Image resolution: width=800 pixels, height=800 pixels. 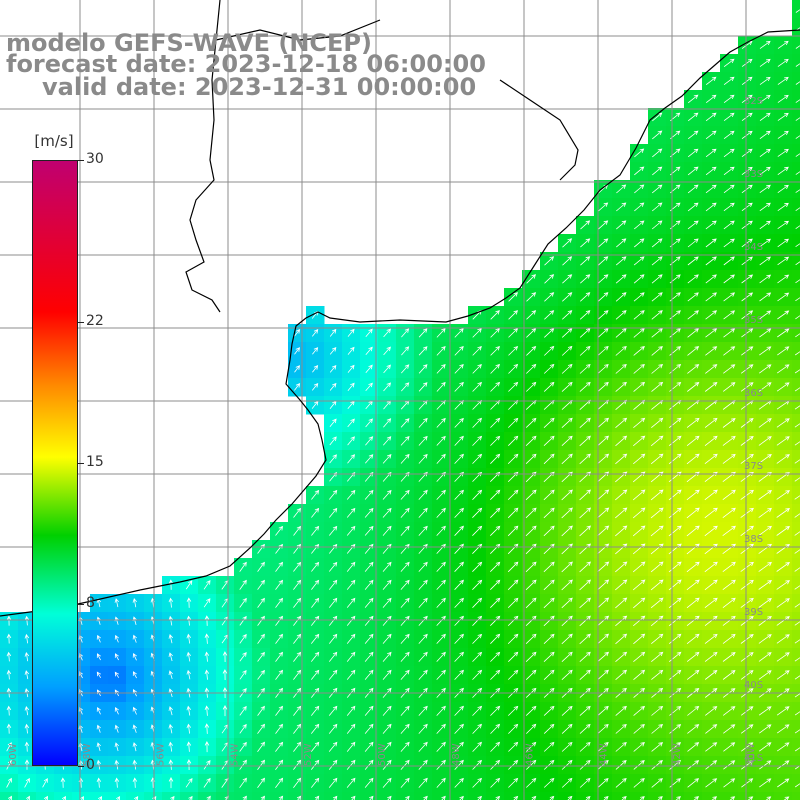 What do you see at coordinates (603, 754) in the screenshot?
I see `longitude-label: 44W` at bounding box center [603, 754].